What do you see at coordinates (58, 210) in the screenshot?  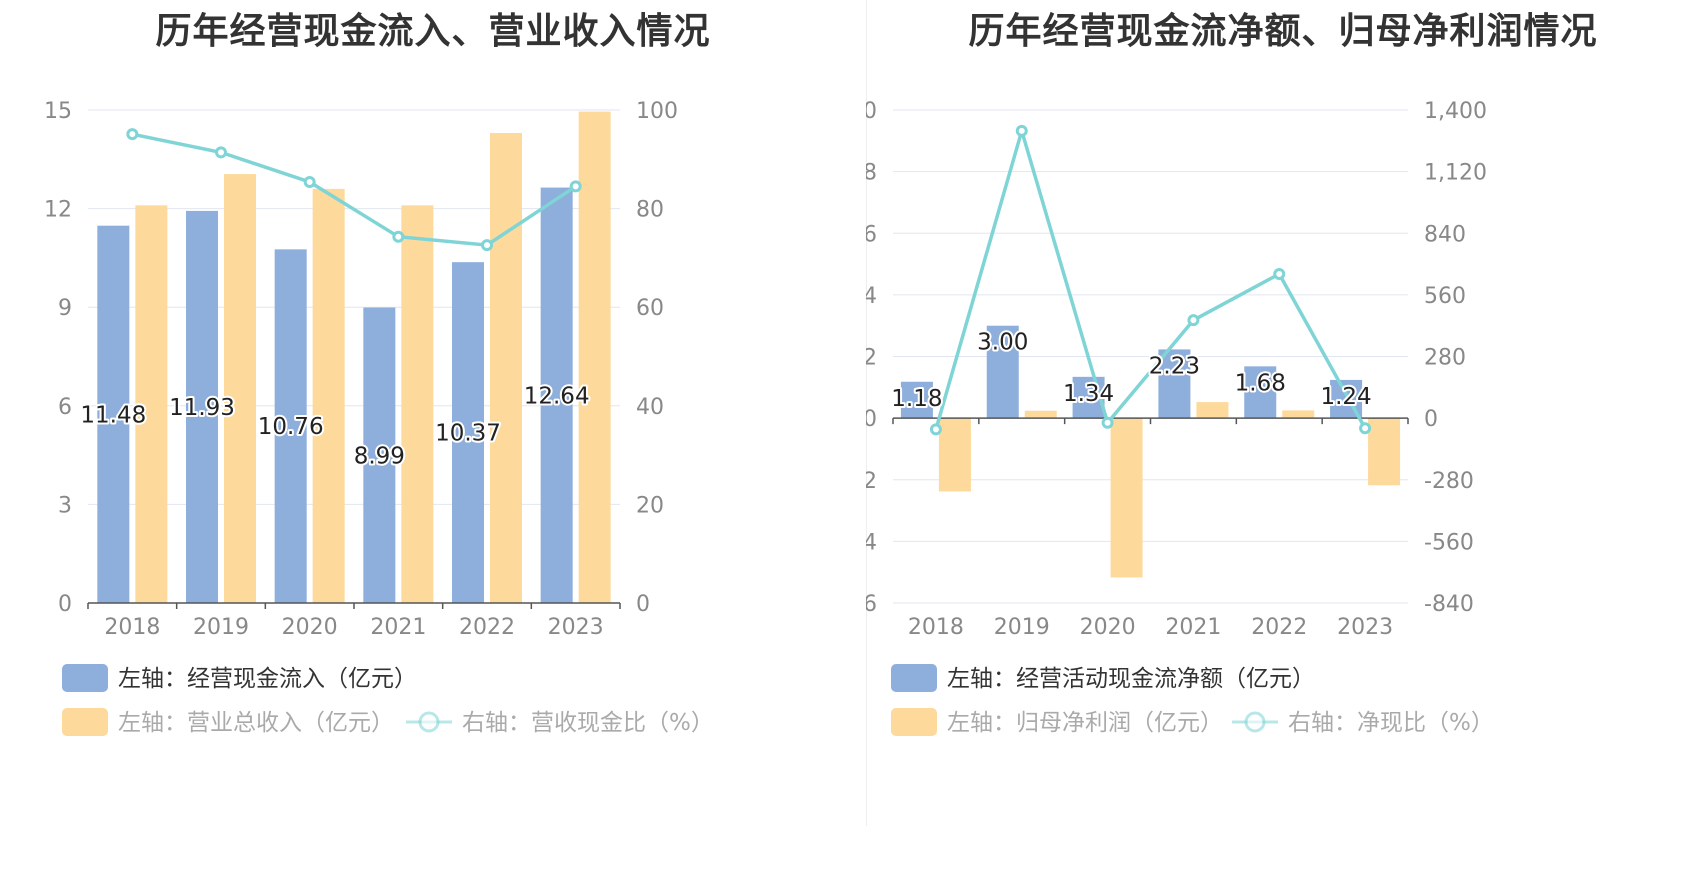 I see `y-left-tick-label: 12` at bounding box center [58, 210].